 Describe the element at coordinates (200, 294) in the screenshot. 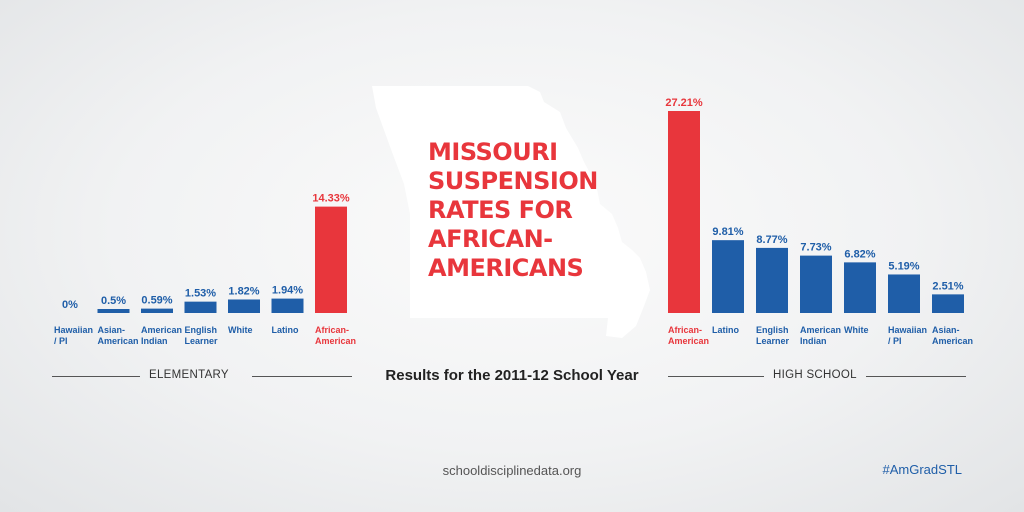

I see `value-label: 1.53%` at that location.